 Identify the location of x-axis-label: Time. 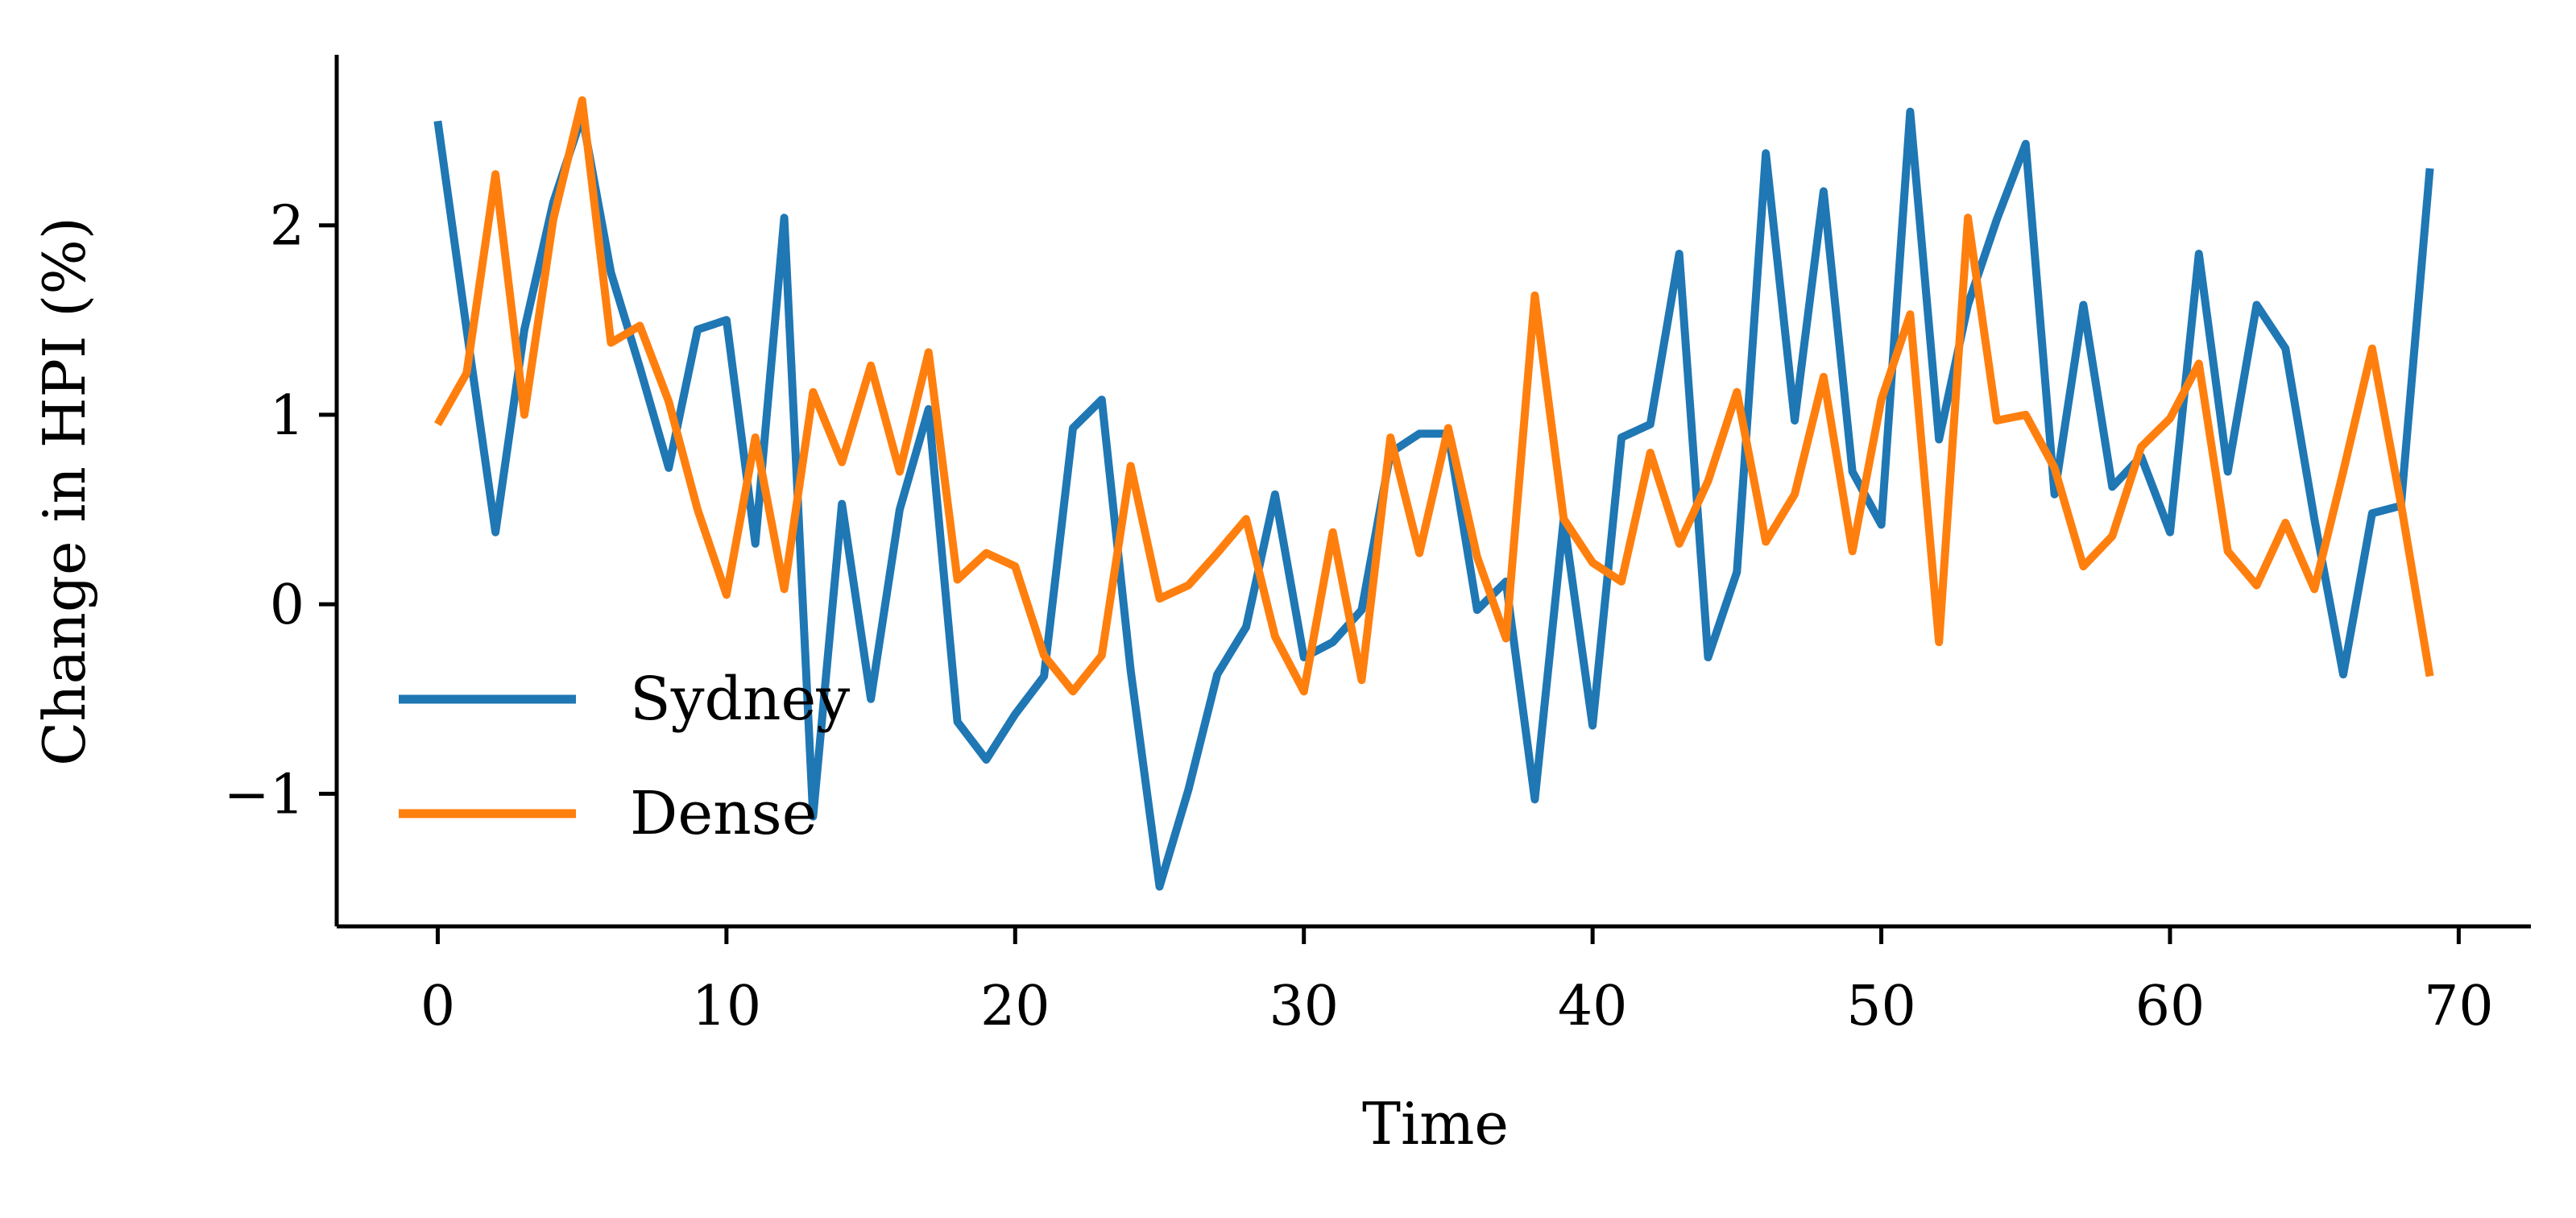
(1435, 1124).